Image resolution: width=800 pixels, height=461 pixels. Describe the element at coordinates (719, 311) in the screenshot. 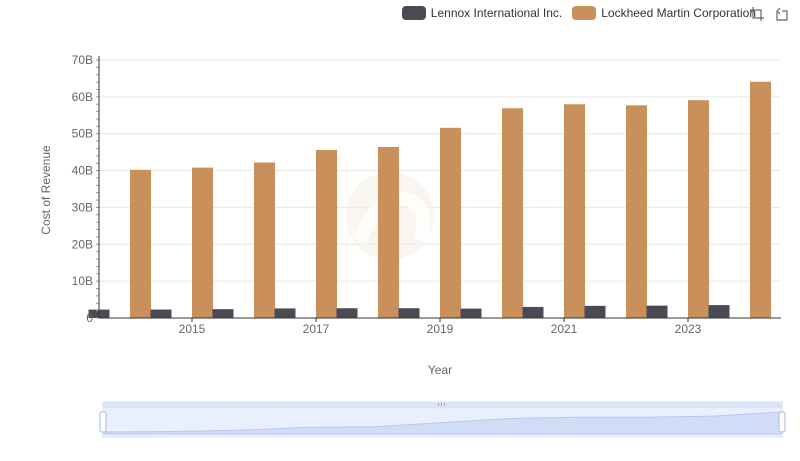

I see `bar-lennox-2024` at that location.